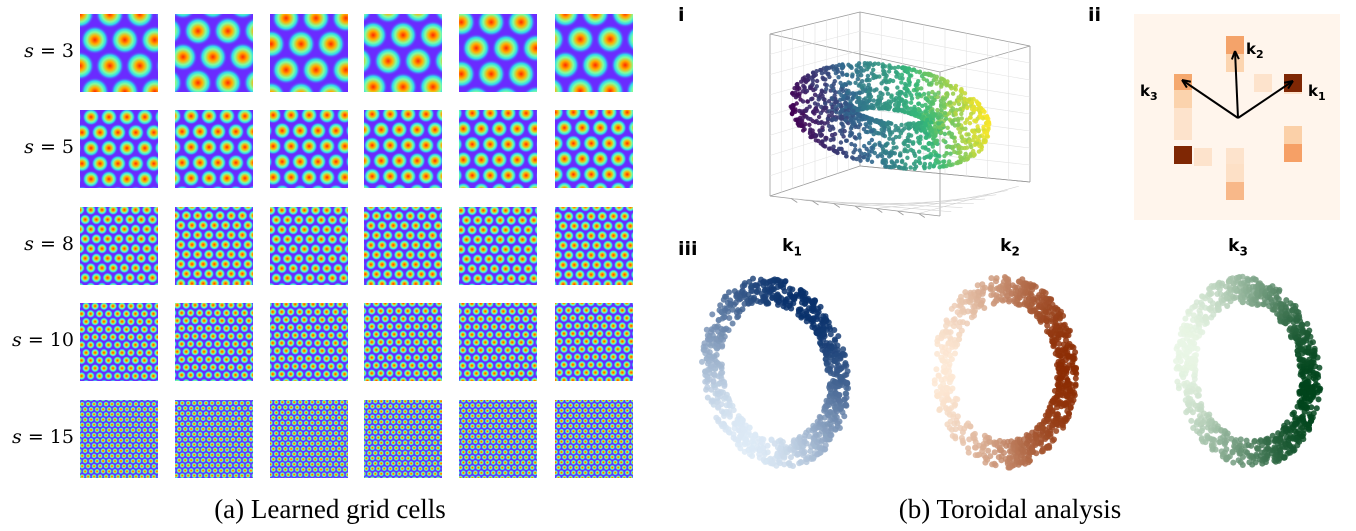 This screenshot has height=531, width=1356. I want to click on torus-3d-scatter, so click(900, 114).